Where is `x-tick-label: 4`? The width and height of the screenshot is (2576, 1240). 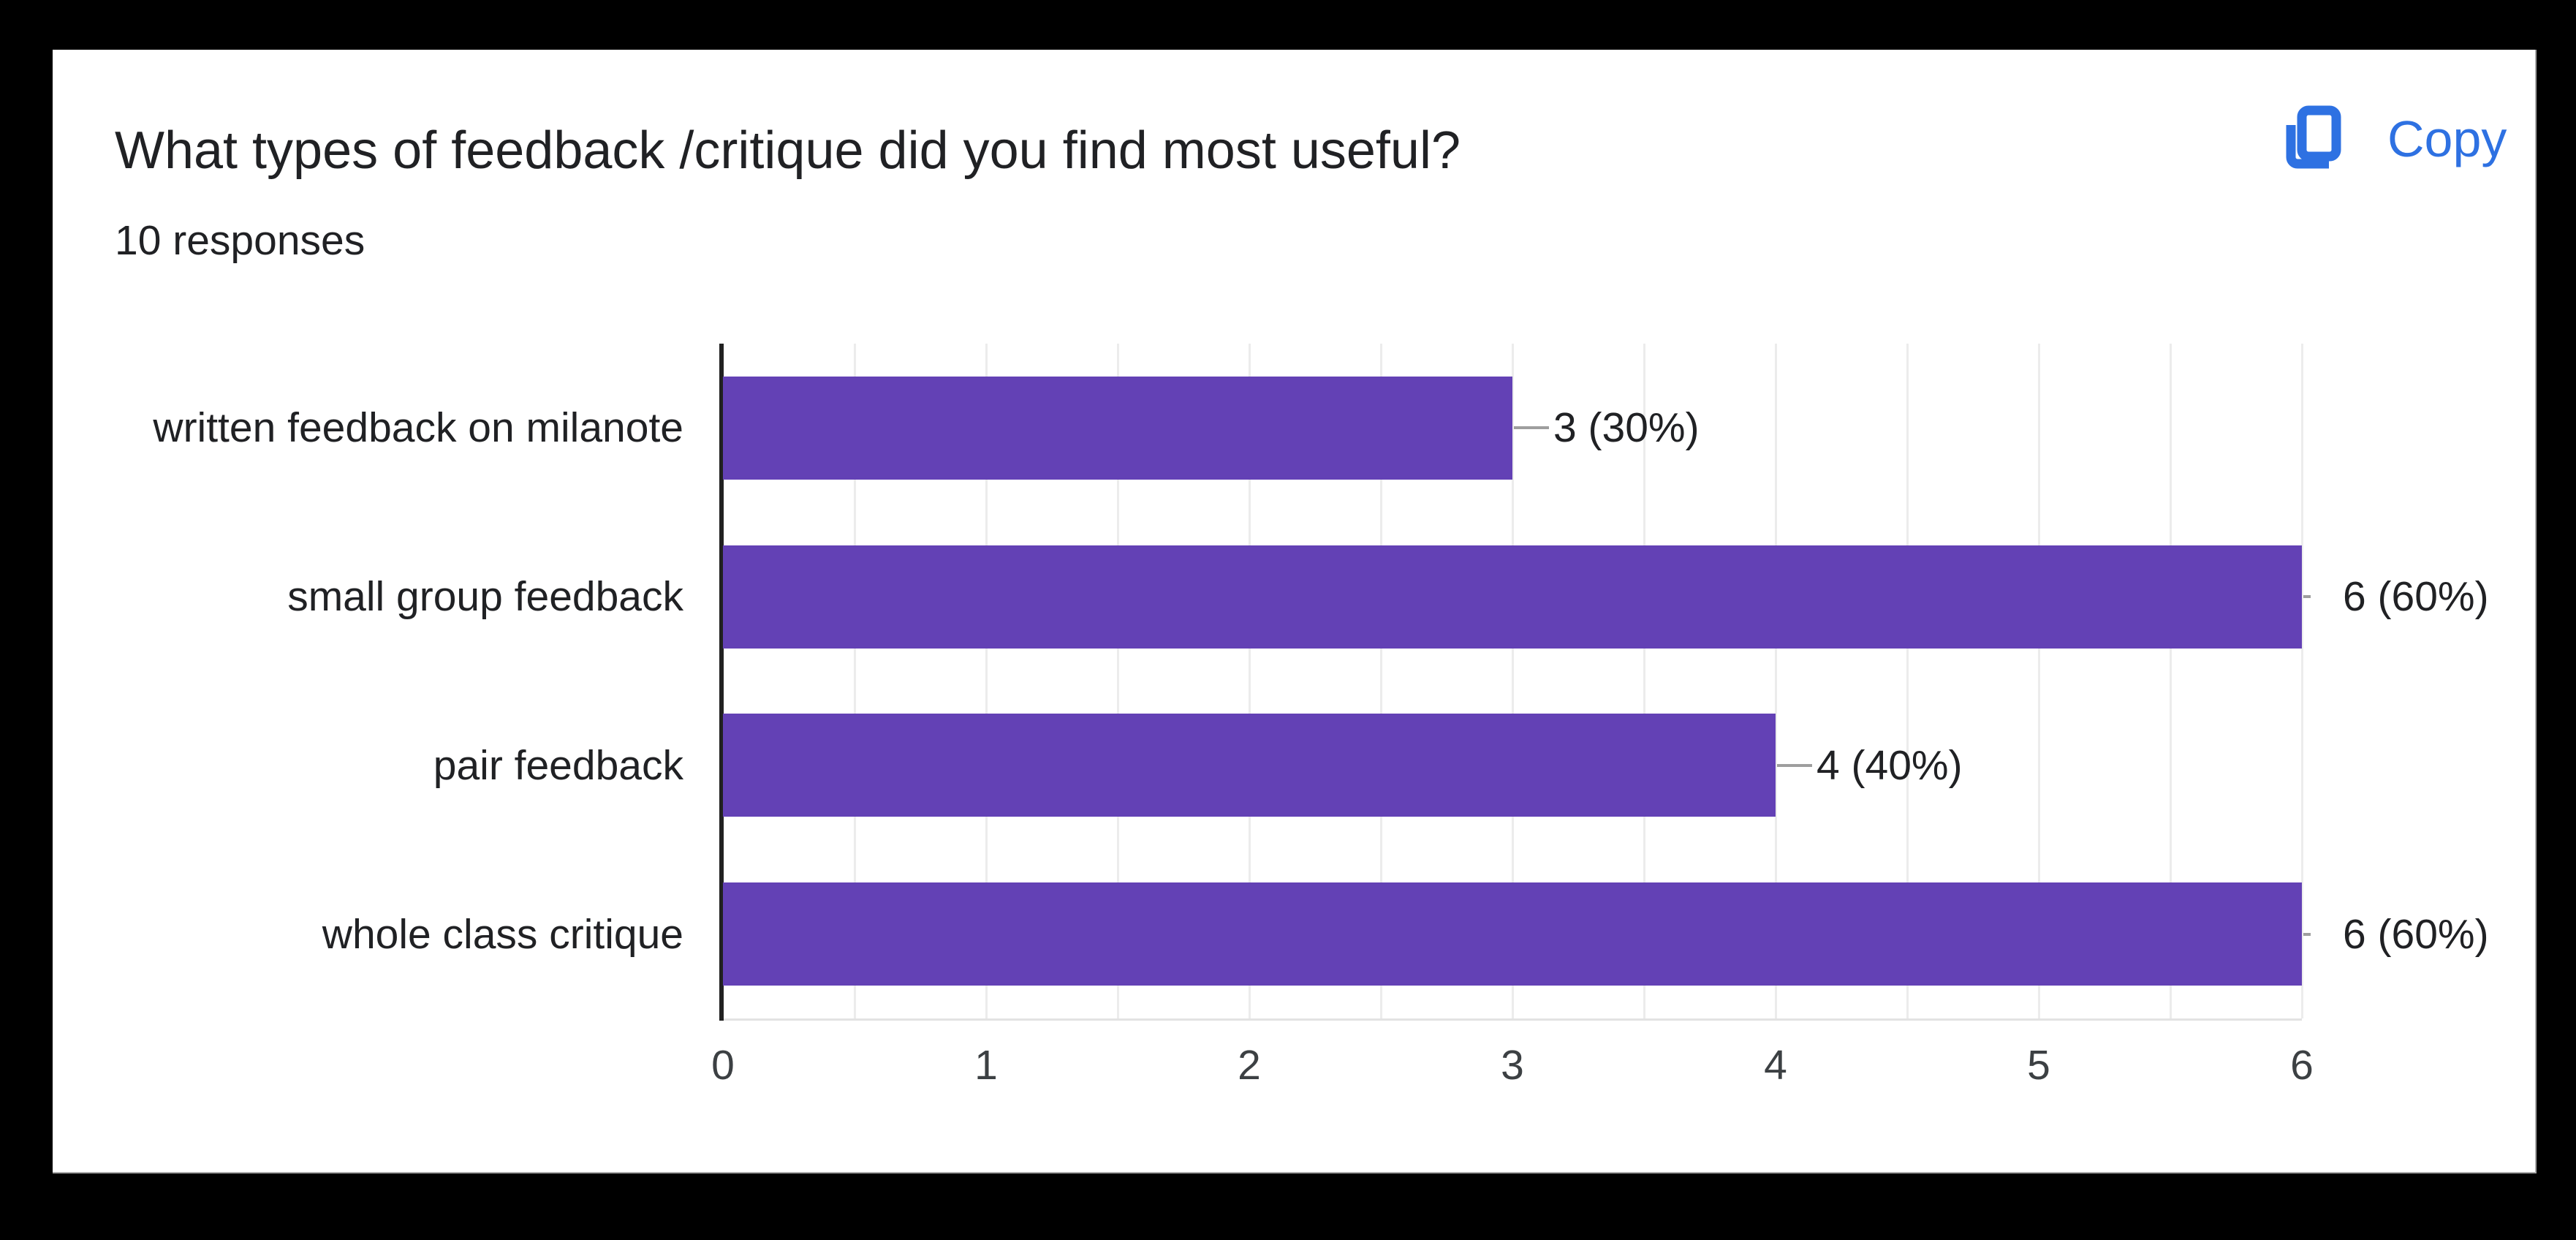
x-tick-label: 4 is located at coordinates (1775, 1065).